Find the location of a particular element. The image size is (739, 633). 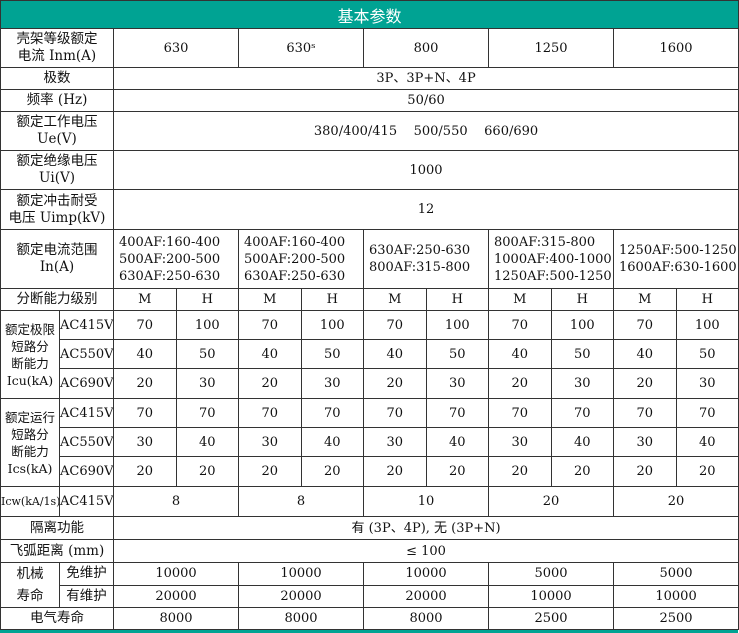

value-cell: 8 is located at coordinates (176, 501).